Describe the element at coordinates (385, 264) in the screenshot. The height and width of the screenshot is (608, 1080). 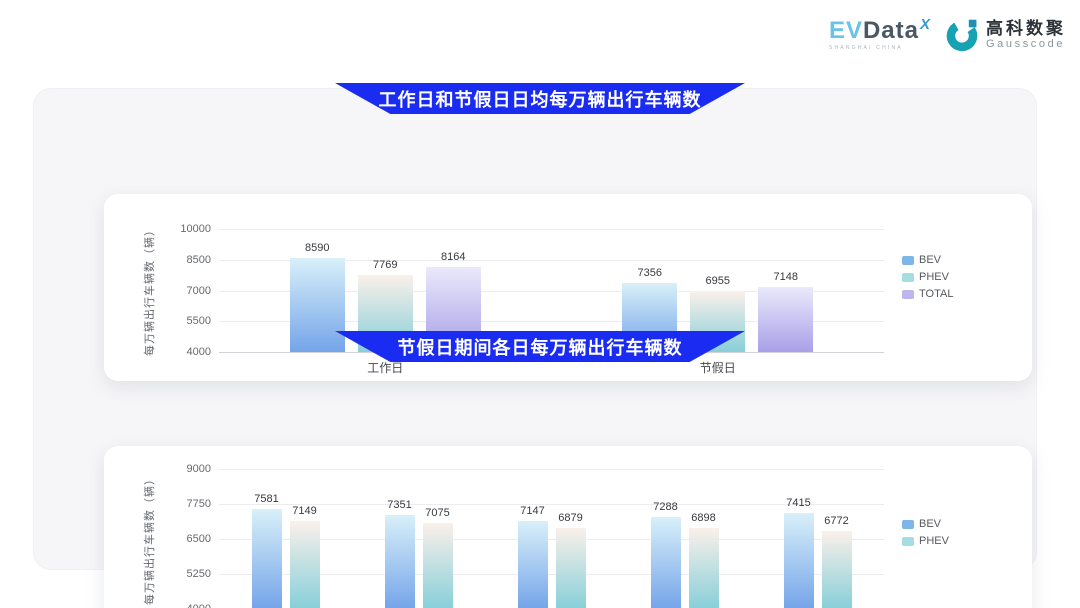
I see `bar-value-label: 7769` at that location.